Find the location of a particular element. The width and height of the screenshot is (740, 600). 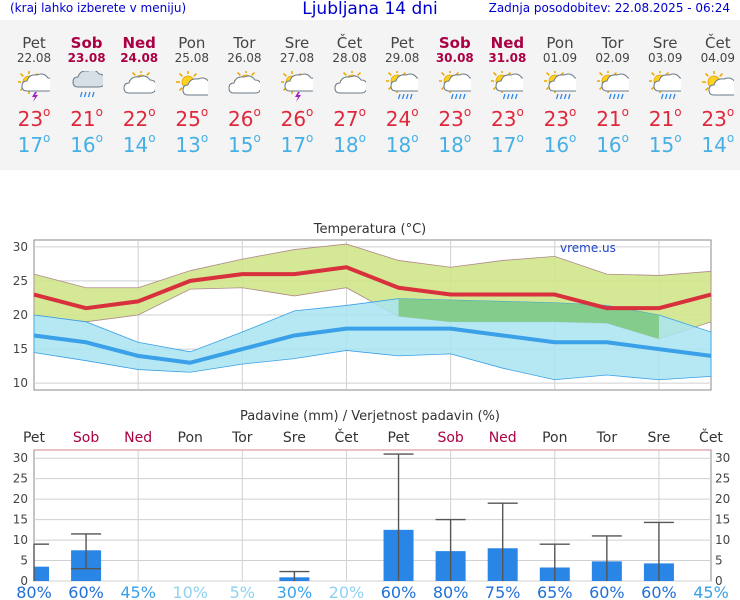

precipitation-probability-label: 30% is located at coordinates (295, 591).